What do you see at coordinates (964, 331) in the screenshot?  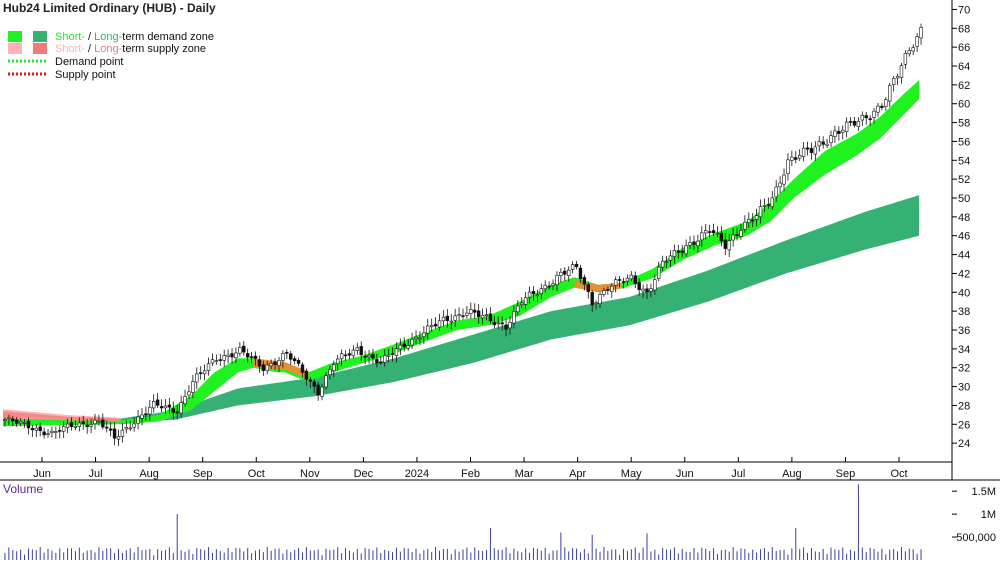 I see `price-tick-label: 36` at bounding box center [964, 331].